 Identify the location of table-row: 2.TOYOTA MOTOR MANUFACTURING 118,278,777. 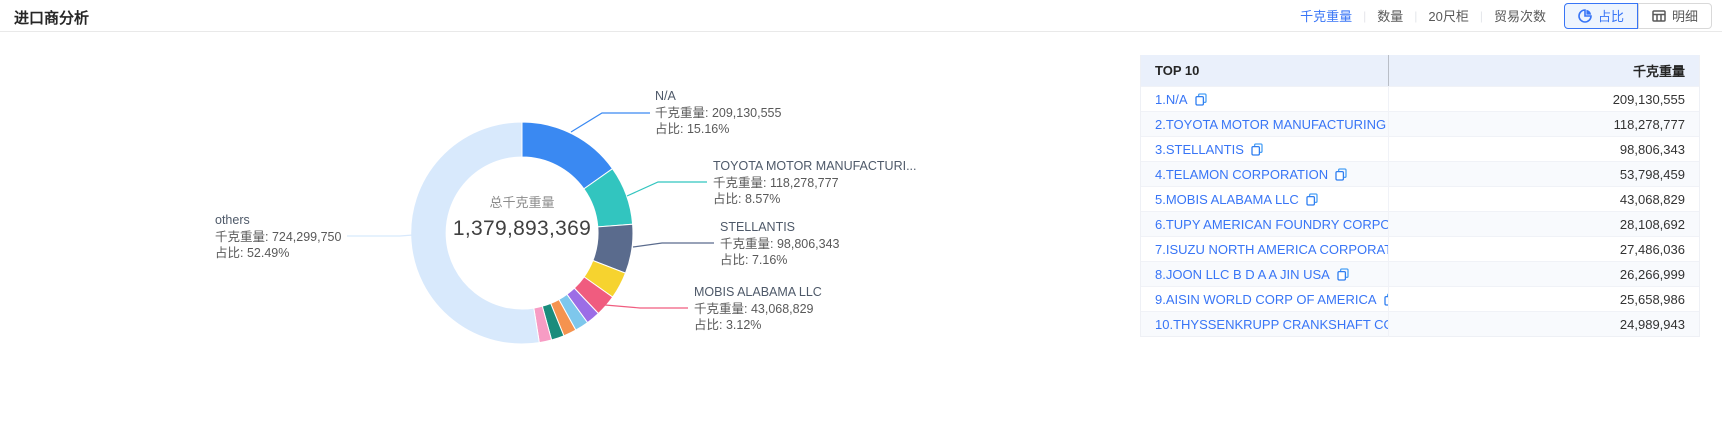
(1420, 124).